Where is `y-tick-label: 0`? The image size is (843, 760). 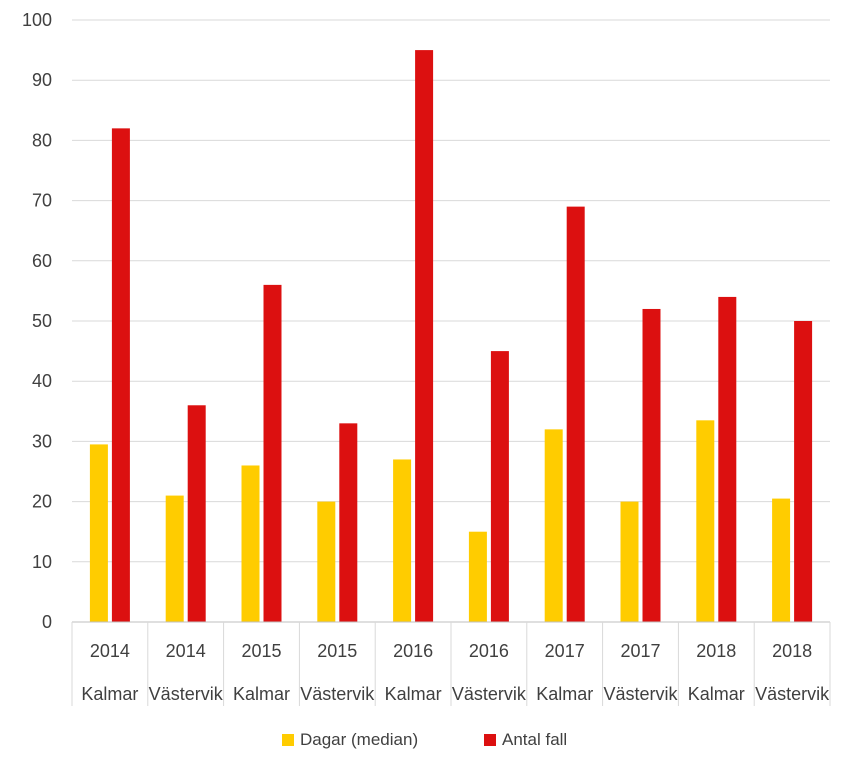
y-tick-label: 0 is located at coordinates (47, 622).